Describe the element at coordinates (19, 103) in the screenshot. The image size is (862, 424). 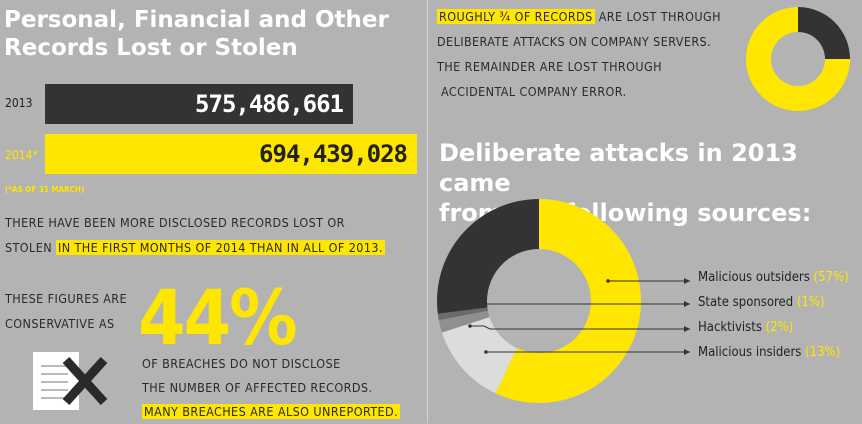
I see `year-label-2013: 2013` at that location.